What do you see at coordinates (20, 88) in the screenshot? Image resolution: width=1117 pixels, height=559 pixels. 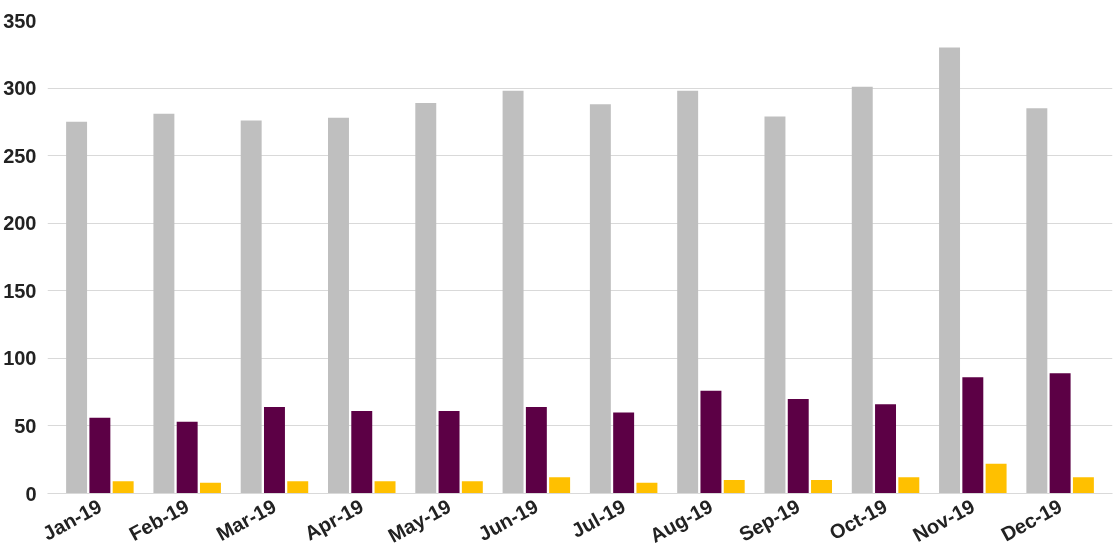 I see `y-tick-label: 300` at bounding box center [20, 88].